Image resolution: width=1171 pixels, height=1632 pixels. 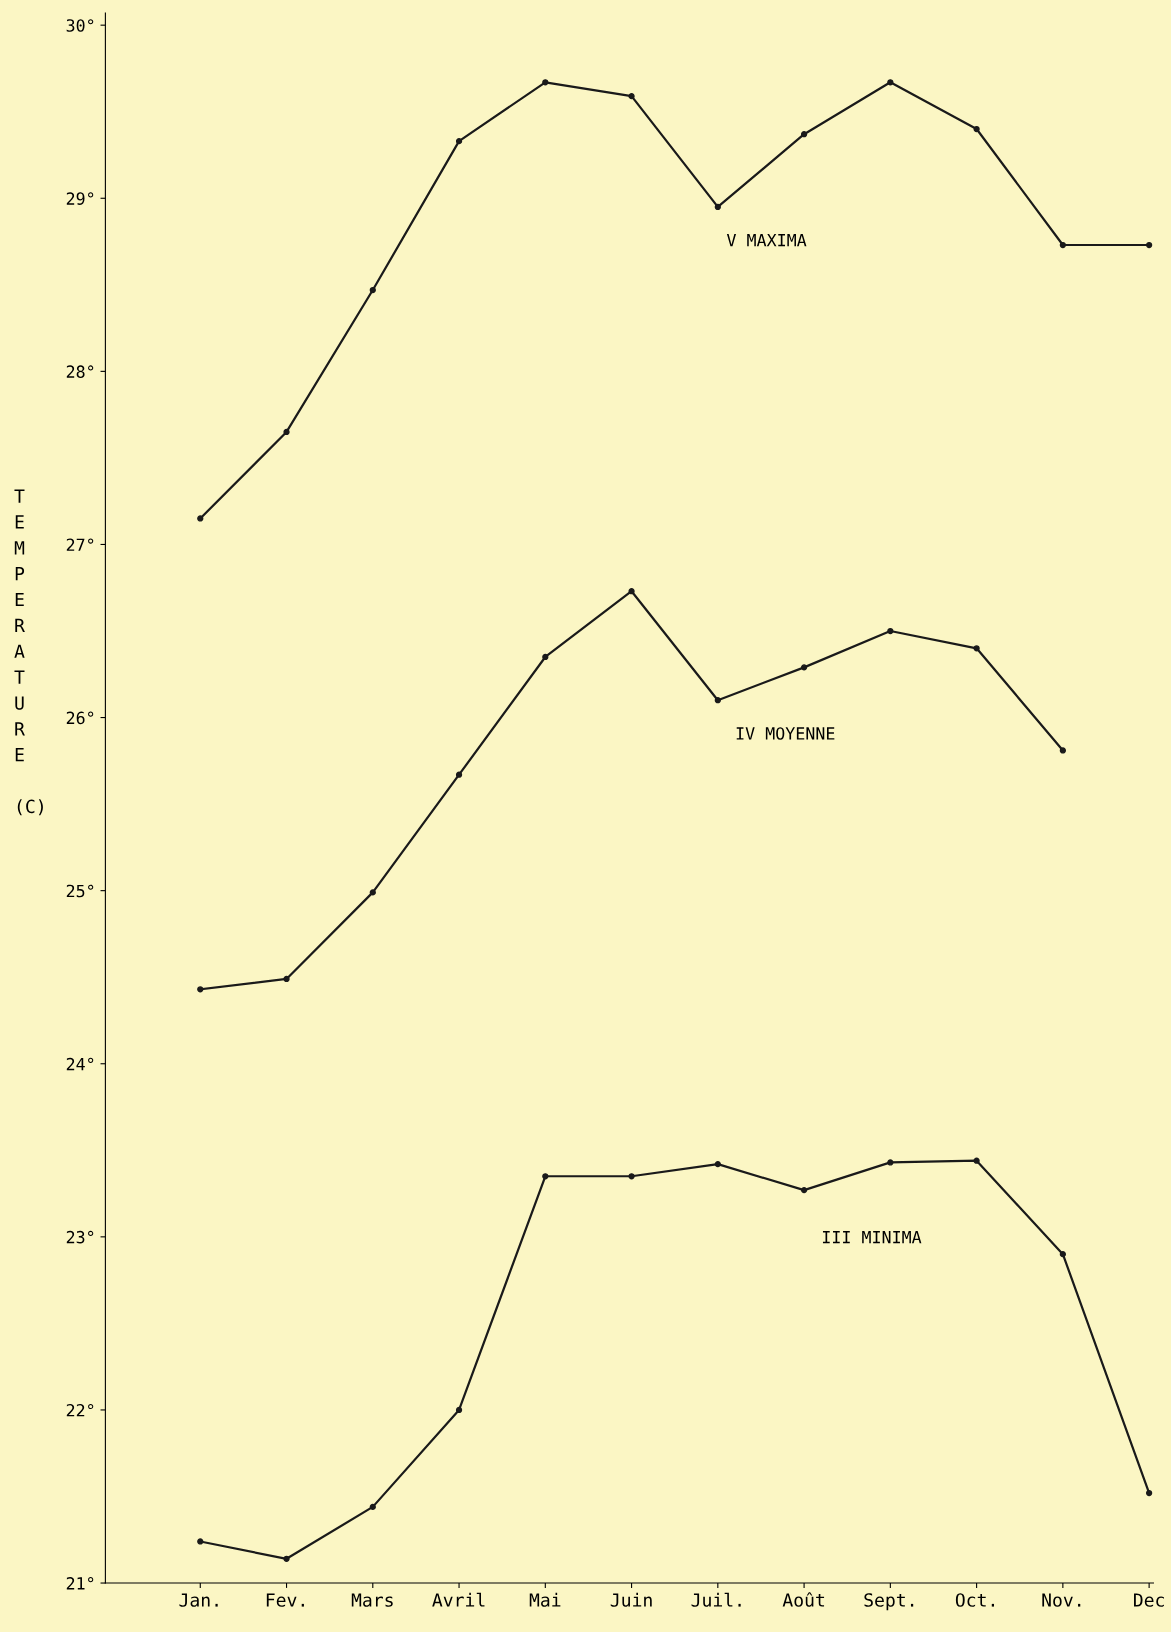 What do you see at coordinates (198, 1600) in the screenshot?
I see `x-tick-label: Jan.` at bounding box center [198, 1600].